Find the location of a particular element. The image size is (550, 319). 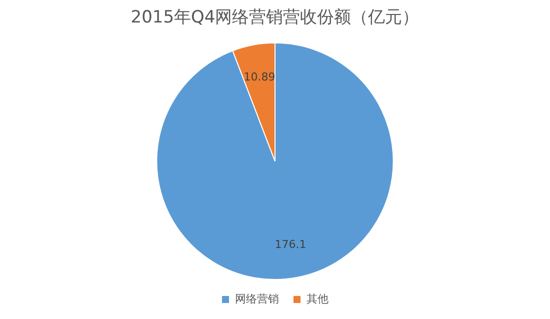

data-label: 10.89 is located at coordinates (260, 77).